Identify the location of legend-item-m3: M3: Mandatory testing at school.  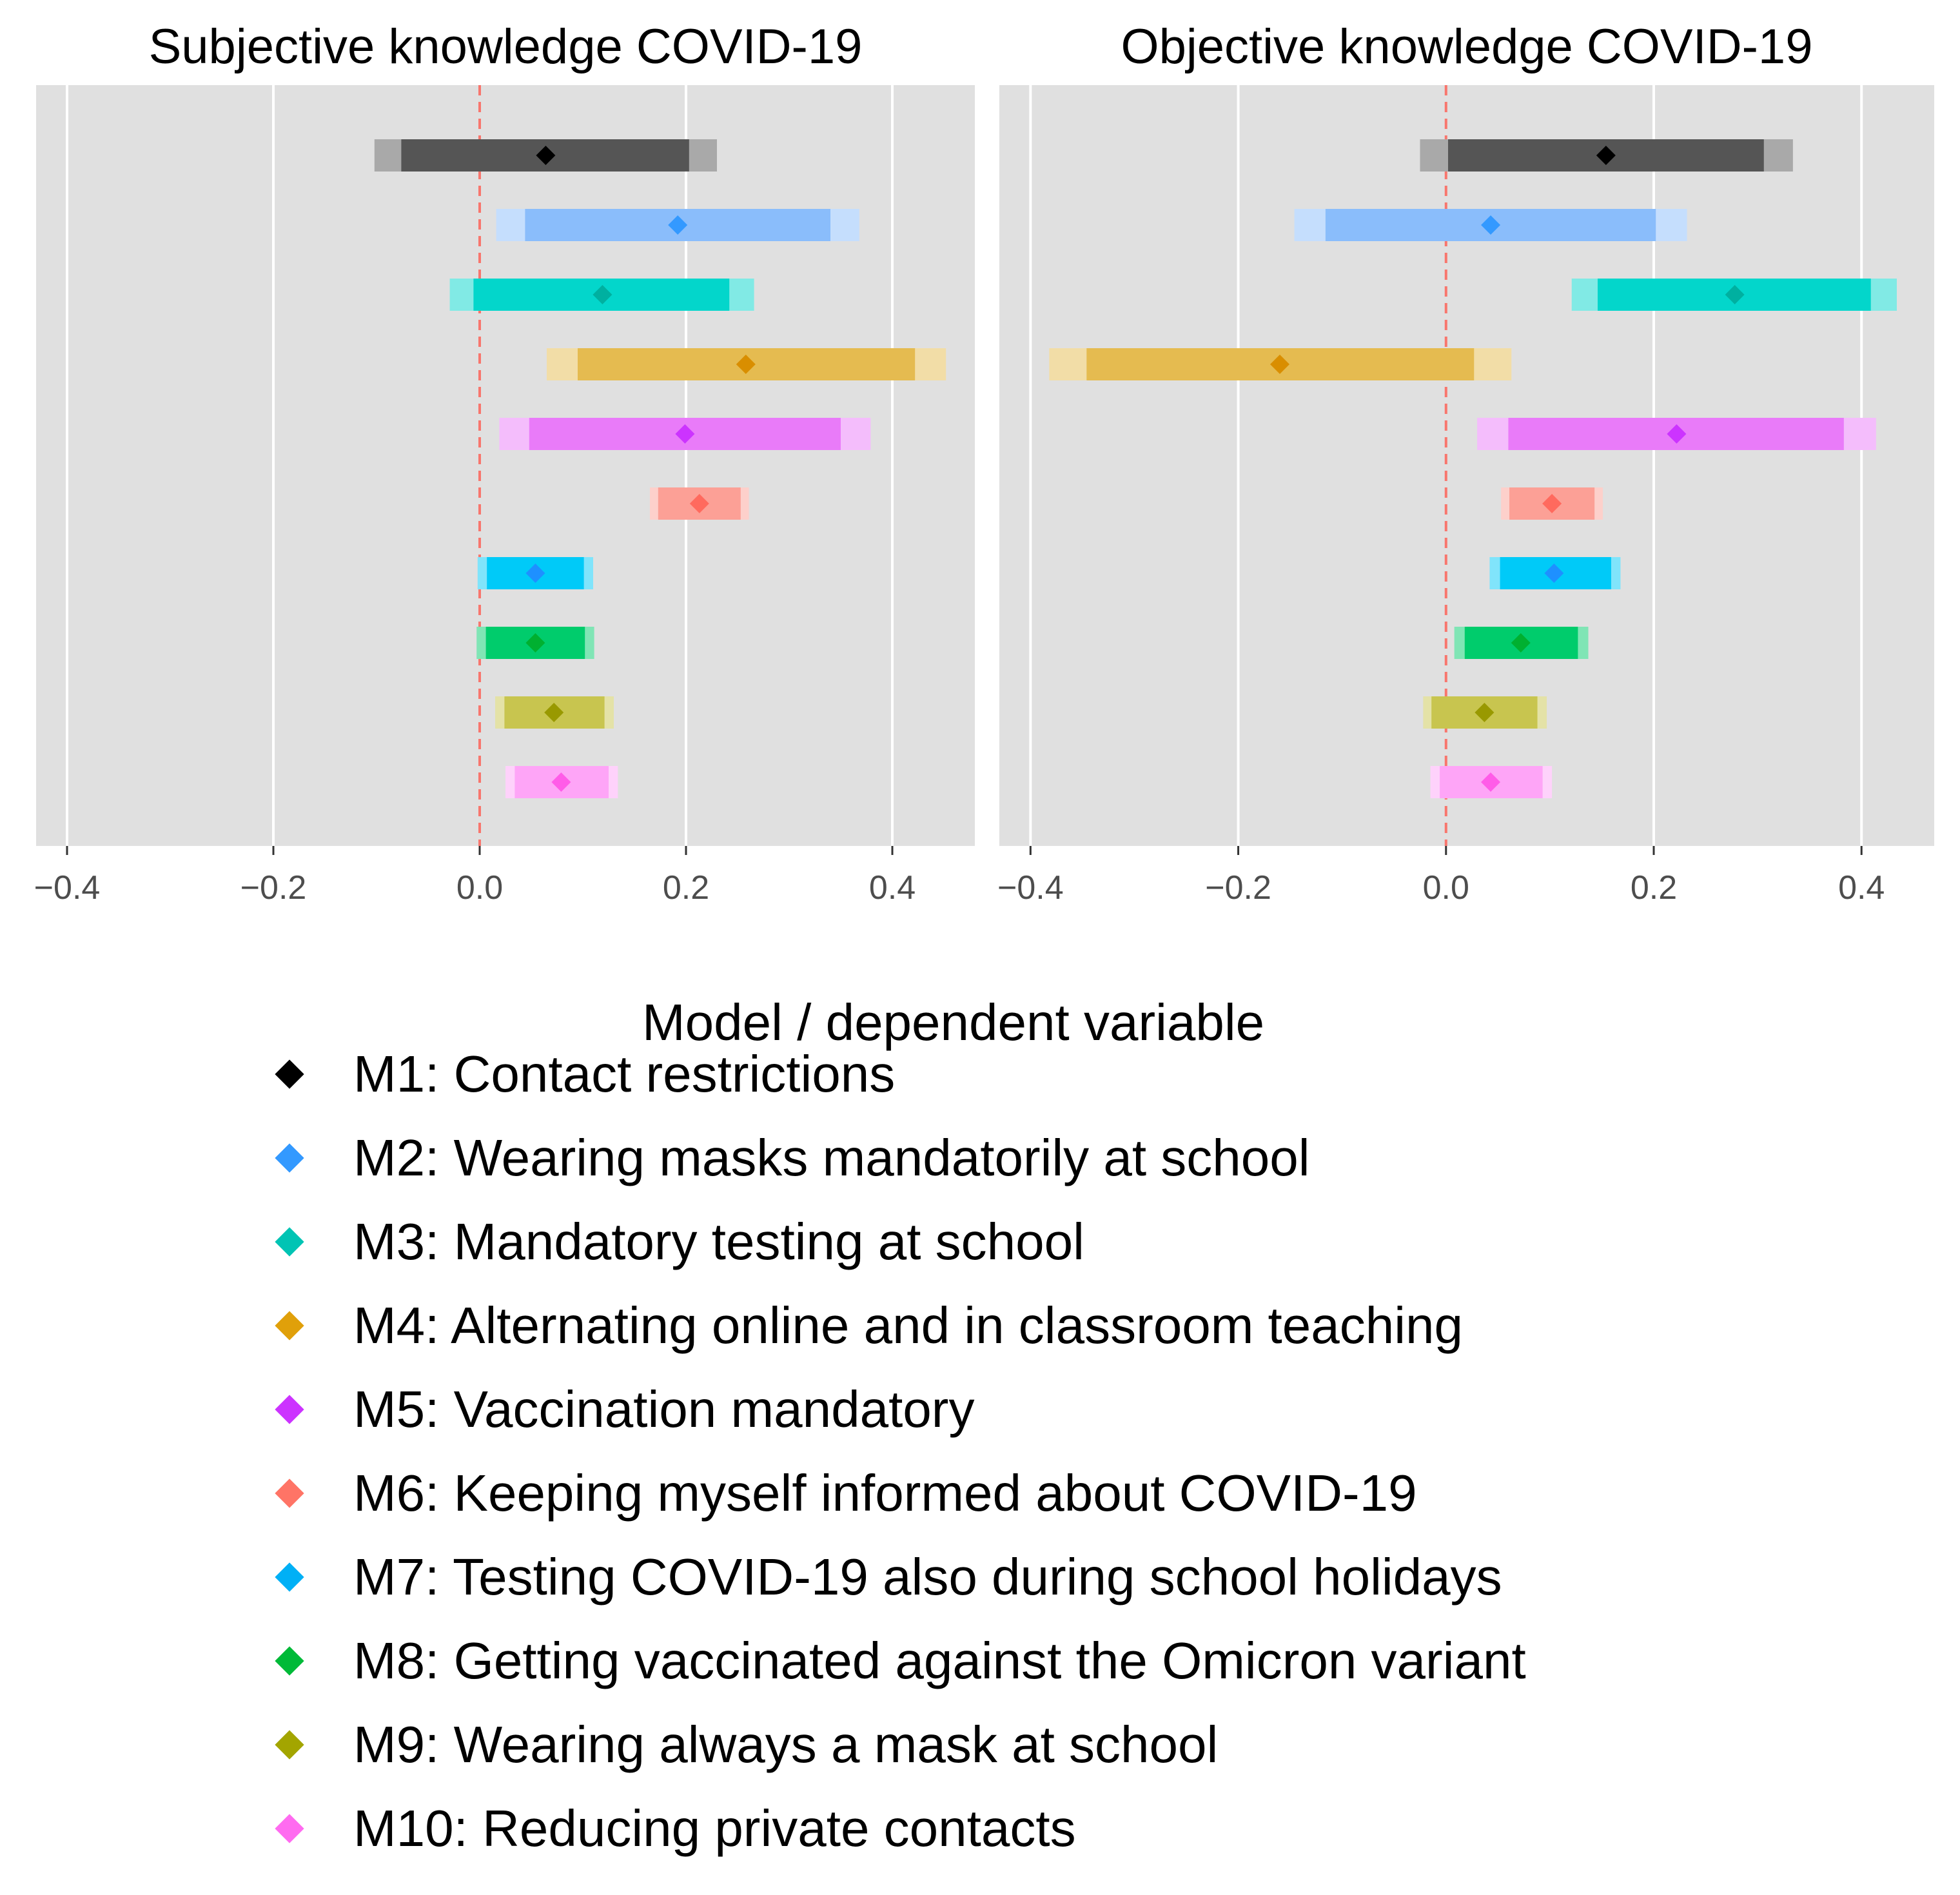
(677, 1242).